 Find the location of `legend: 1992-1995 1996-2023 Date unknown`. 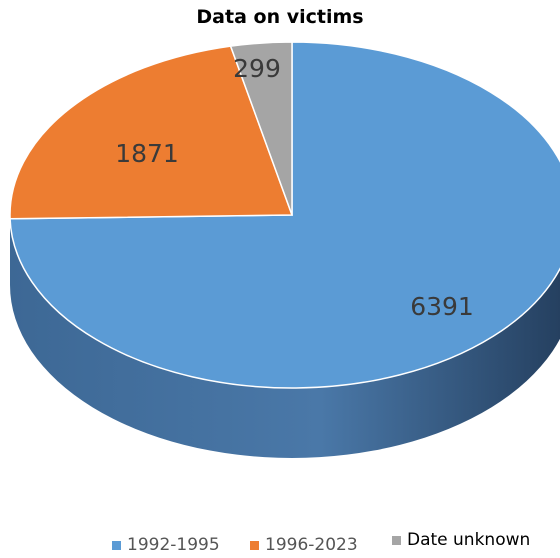

legend: 1992-1995 1996-2023 Date unknown is located at coordinates (280, 544).